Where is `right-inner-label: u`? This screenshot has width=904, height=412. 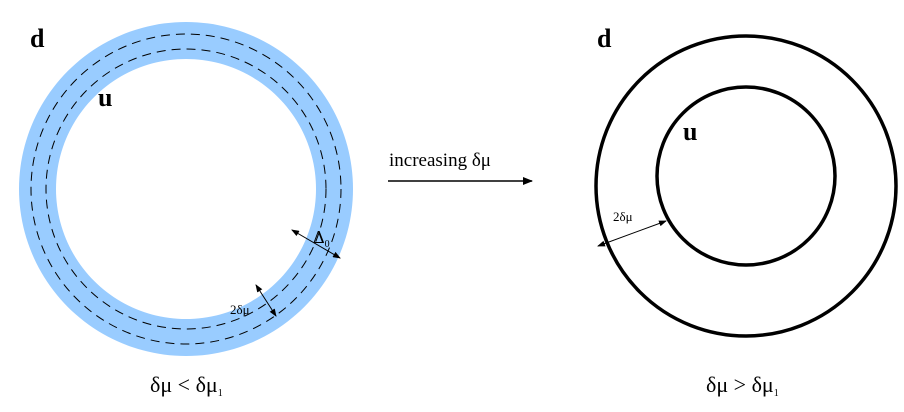 right-inner-label: u is located at coordinates (690, 131).